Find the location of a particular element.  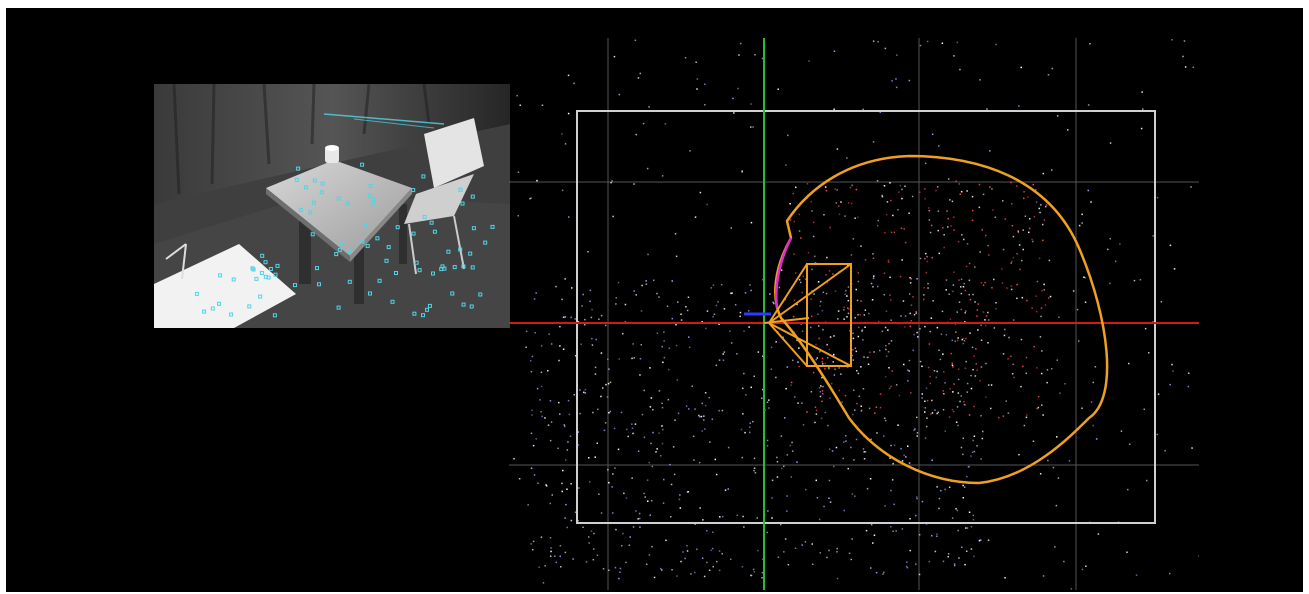

table-legs is located at coordinates (353, 254).